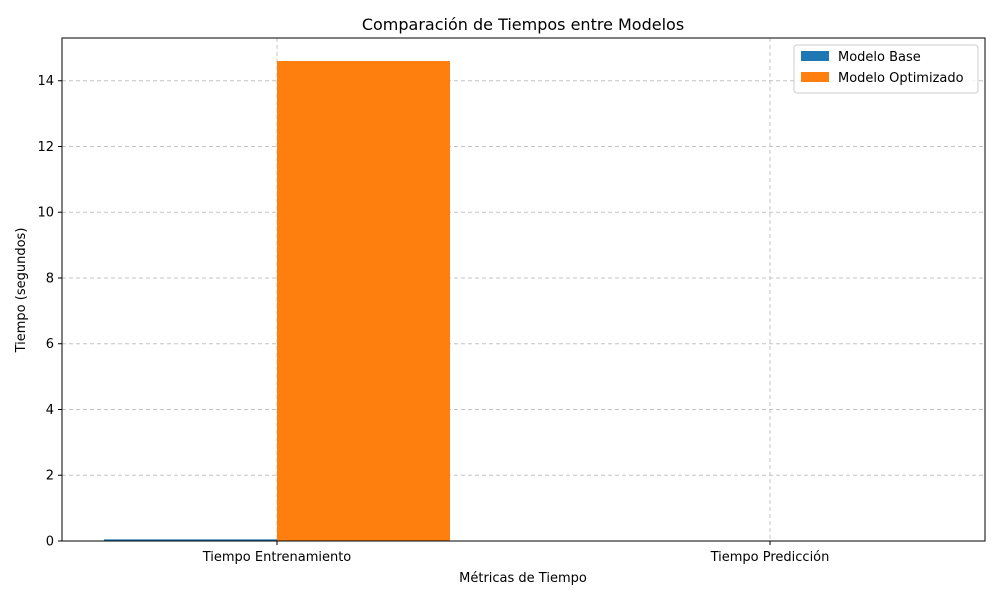 Image resolution: width=1000 pixels, height=600 pixels. Describe the element at coordinates (50, 278) in the screenshot. I see `y-tick-label: 8` at that location.